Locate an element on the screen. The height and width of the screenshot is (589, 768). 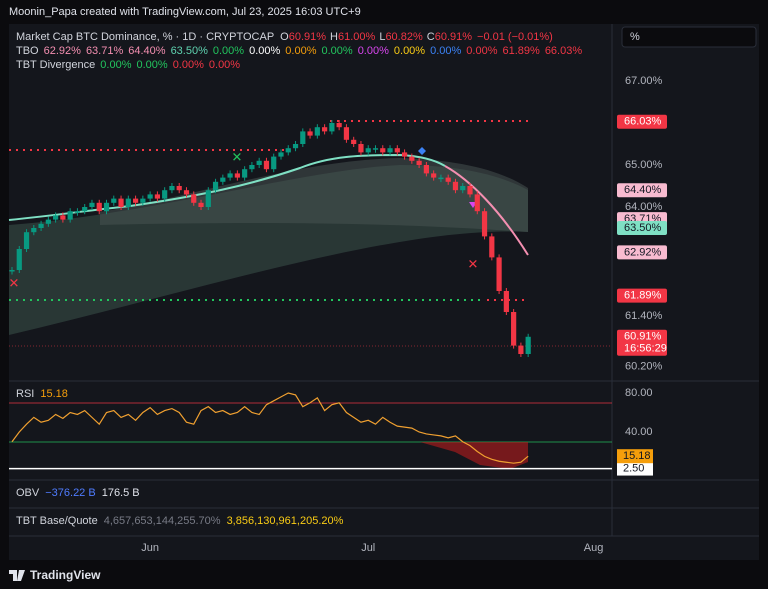
price-tag-label: 63.50% is located at coordinates (643, 228).